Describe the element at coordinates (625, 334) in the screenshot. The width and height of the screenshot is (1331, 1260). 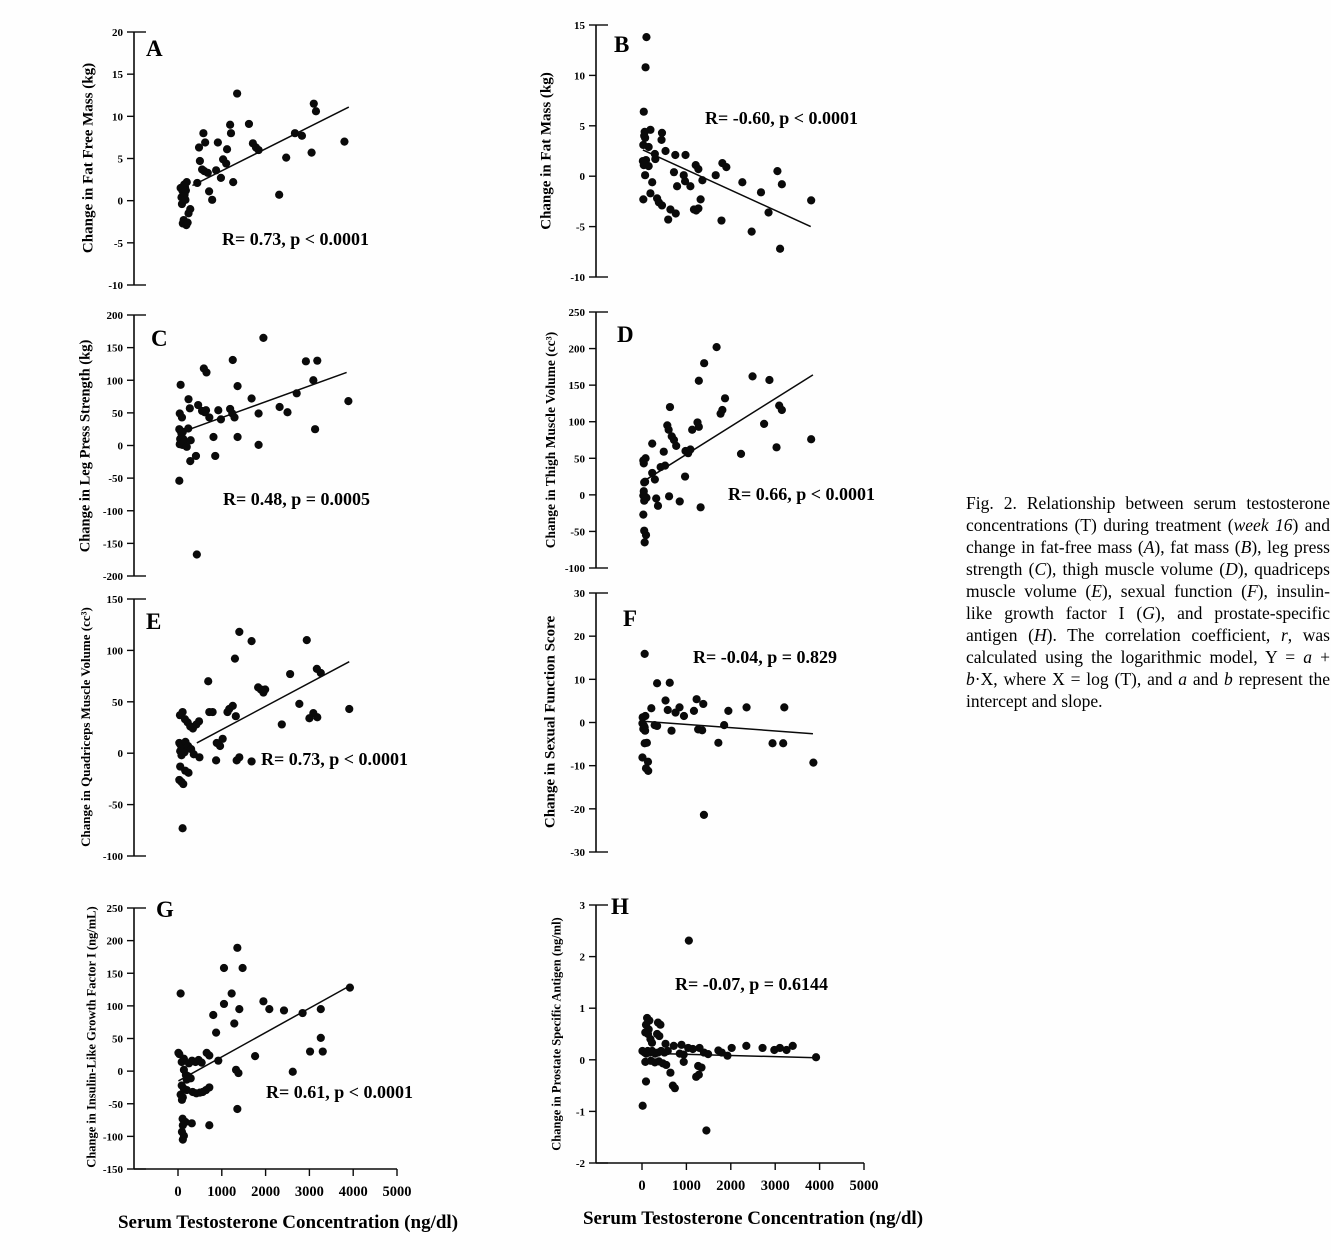
I see `panel-letter-D: D` at that location.